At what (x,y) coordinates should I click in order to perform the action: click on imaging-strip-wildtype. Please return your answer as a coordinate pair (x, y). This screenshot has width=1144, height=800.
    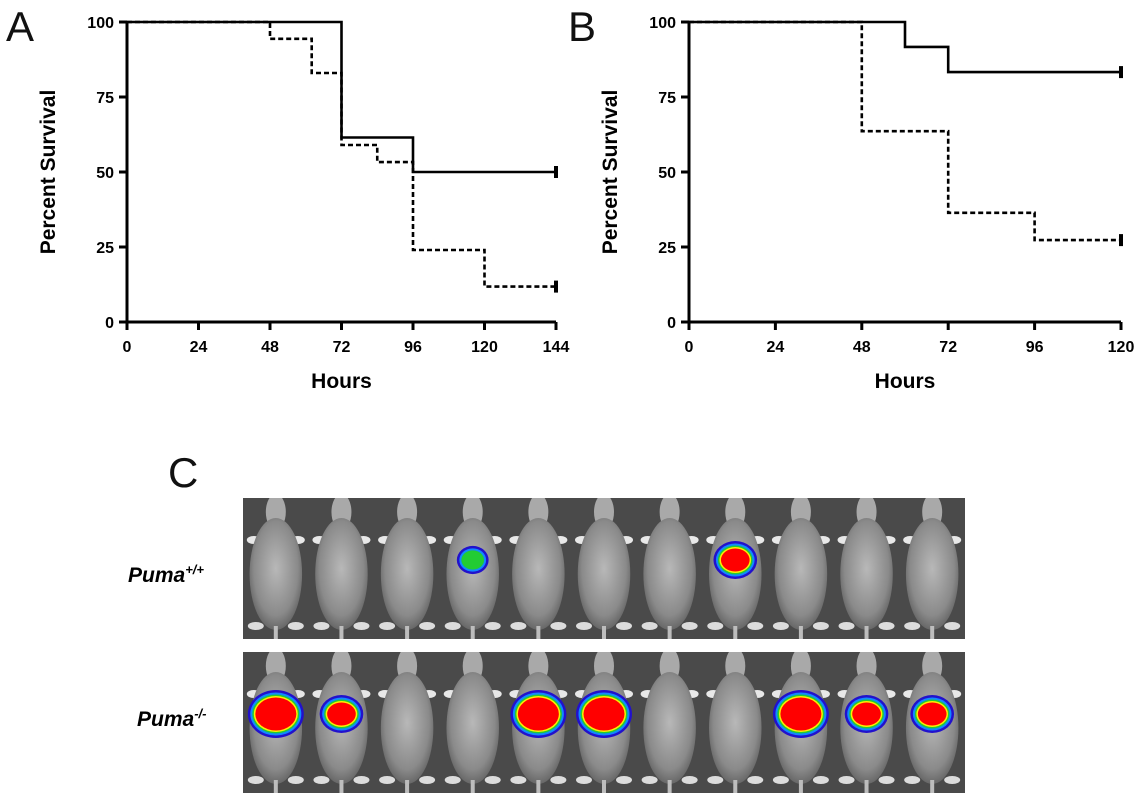
    Looking at the image, I should click on (604, 568).